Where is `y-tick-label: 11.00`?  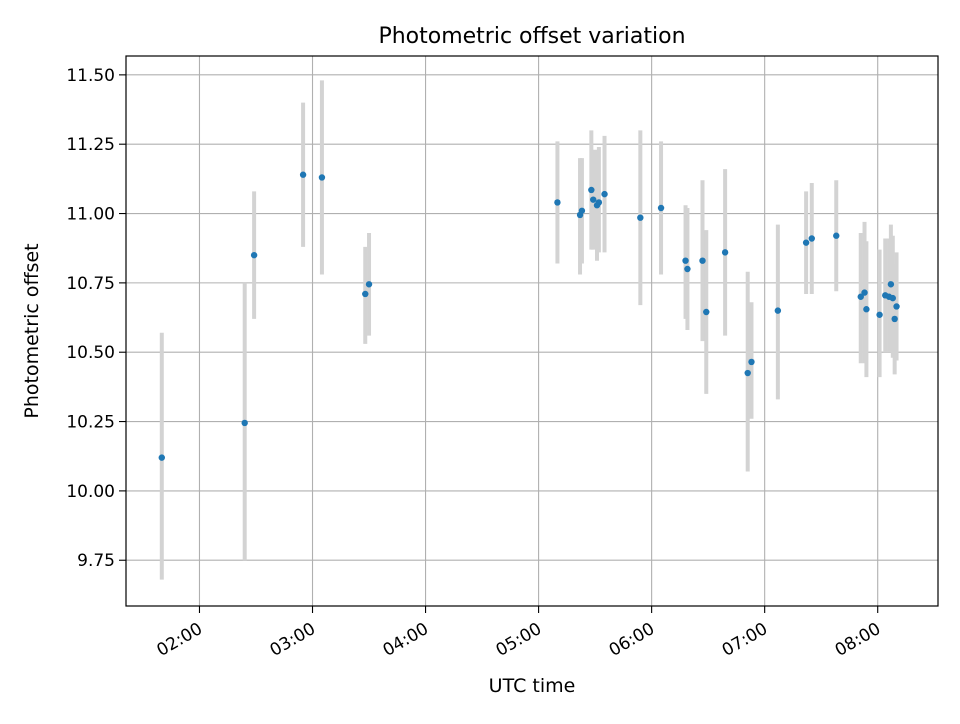
y-tick-label: 11.00 is located at coordinates (90, 215).